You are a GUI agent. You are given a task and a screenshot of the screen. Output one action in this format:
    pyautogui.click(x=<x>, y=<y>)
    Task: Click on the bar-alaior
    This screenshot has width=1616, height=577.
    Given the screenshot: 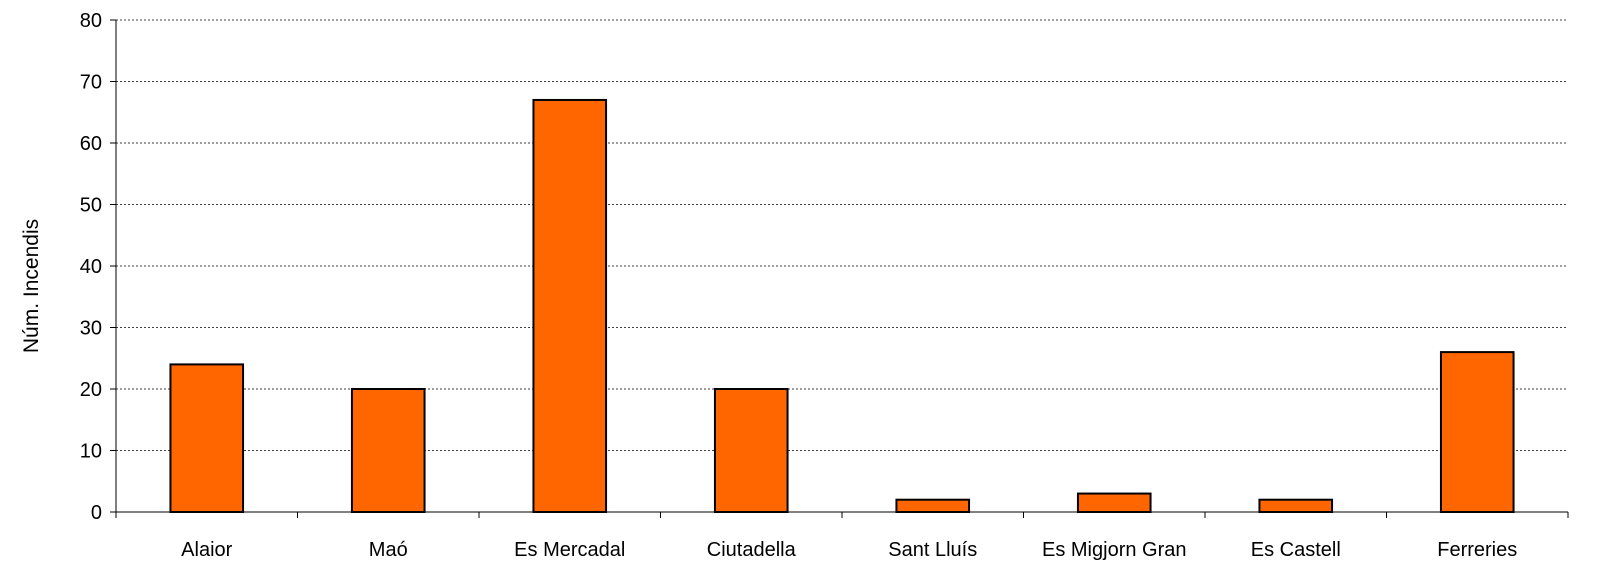 What is the action you would take?
    pyautogui.click(x=207, y=438)
    